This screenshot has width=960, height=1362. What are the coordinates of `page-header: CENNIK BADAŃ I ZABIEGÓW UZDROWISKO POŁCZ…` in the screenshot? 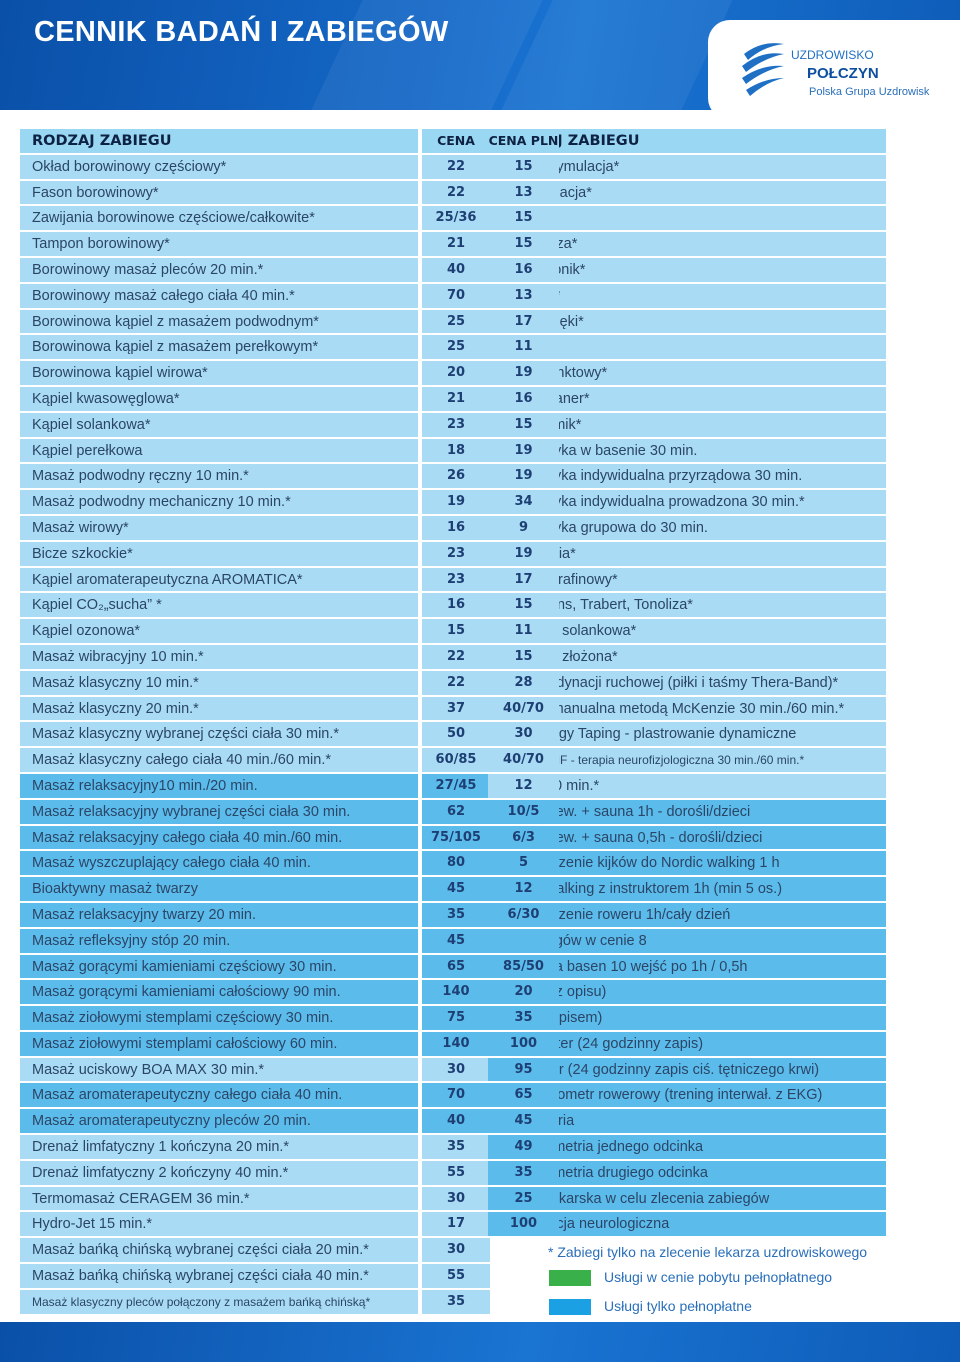 It's located at (480, 55).